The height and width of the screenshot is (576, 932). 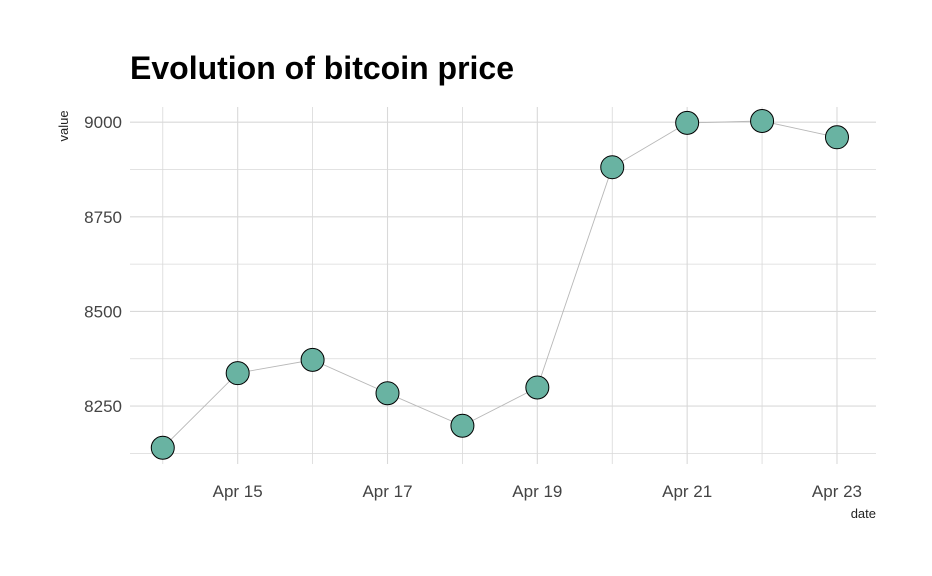 What do you see at coordinates (687, 491) in the screenshot?
I see `x-tick-label: Apr 21` at bounding box center [687, 491].